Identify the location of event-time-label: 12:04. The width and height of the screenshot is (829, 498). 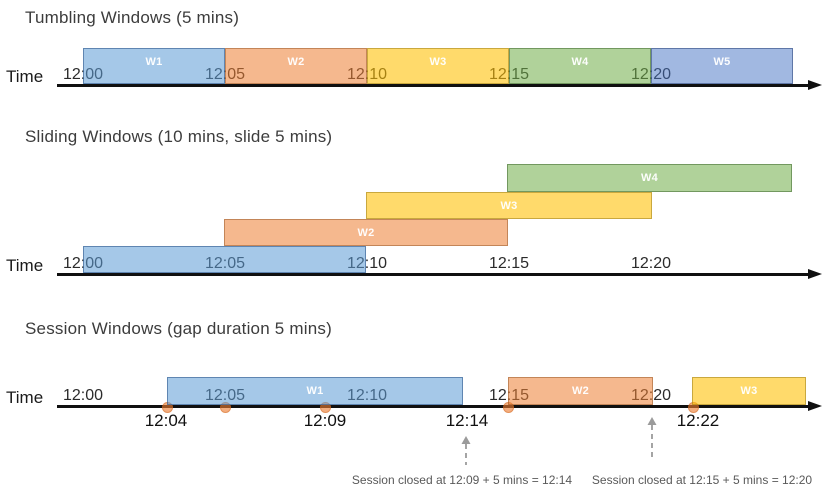
(166, 420).